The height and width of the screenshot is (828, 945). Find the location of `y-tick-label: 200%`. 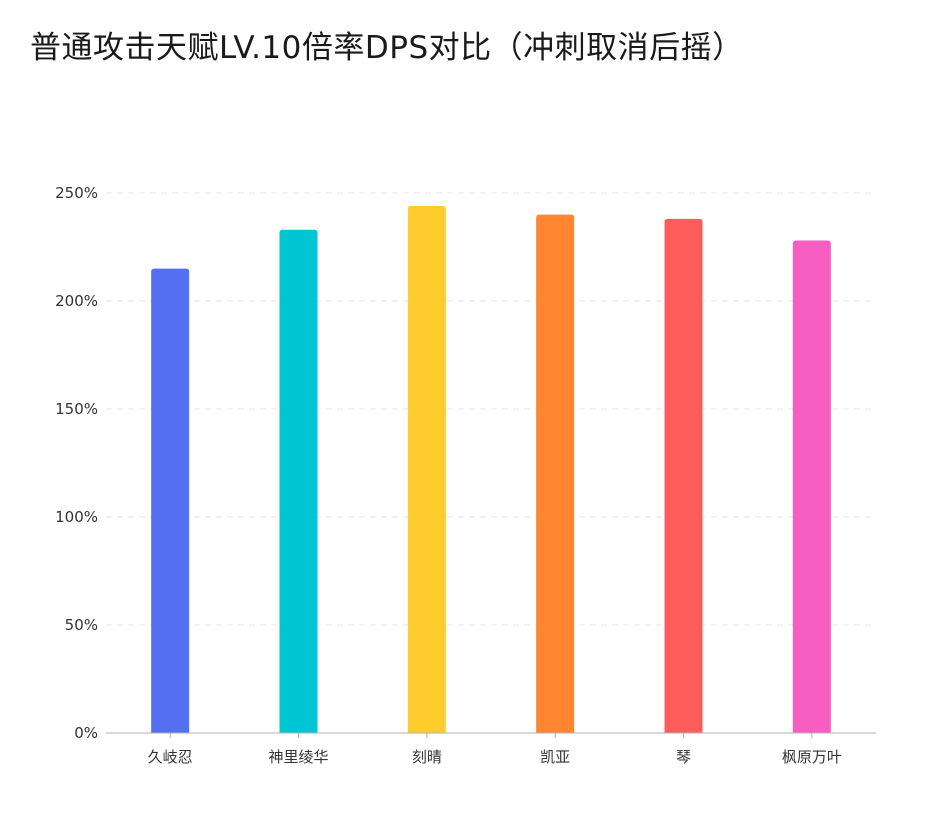

y-tick-label: 200% is located at coordinates (76, 301).